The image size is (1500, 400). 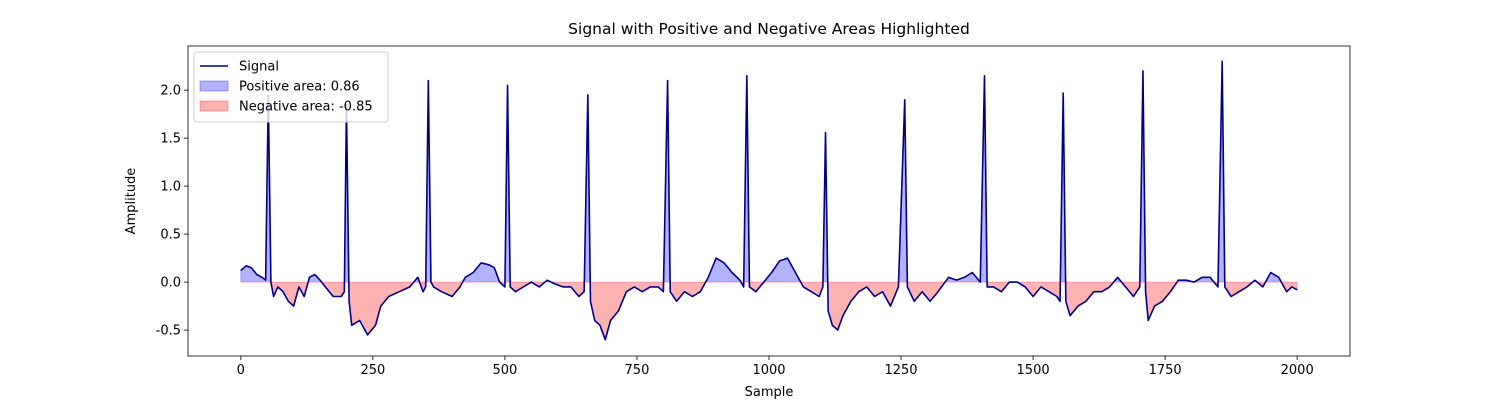 I want to click on legend-label: Positive area: 0.86, so click(x=299, y=87).